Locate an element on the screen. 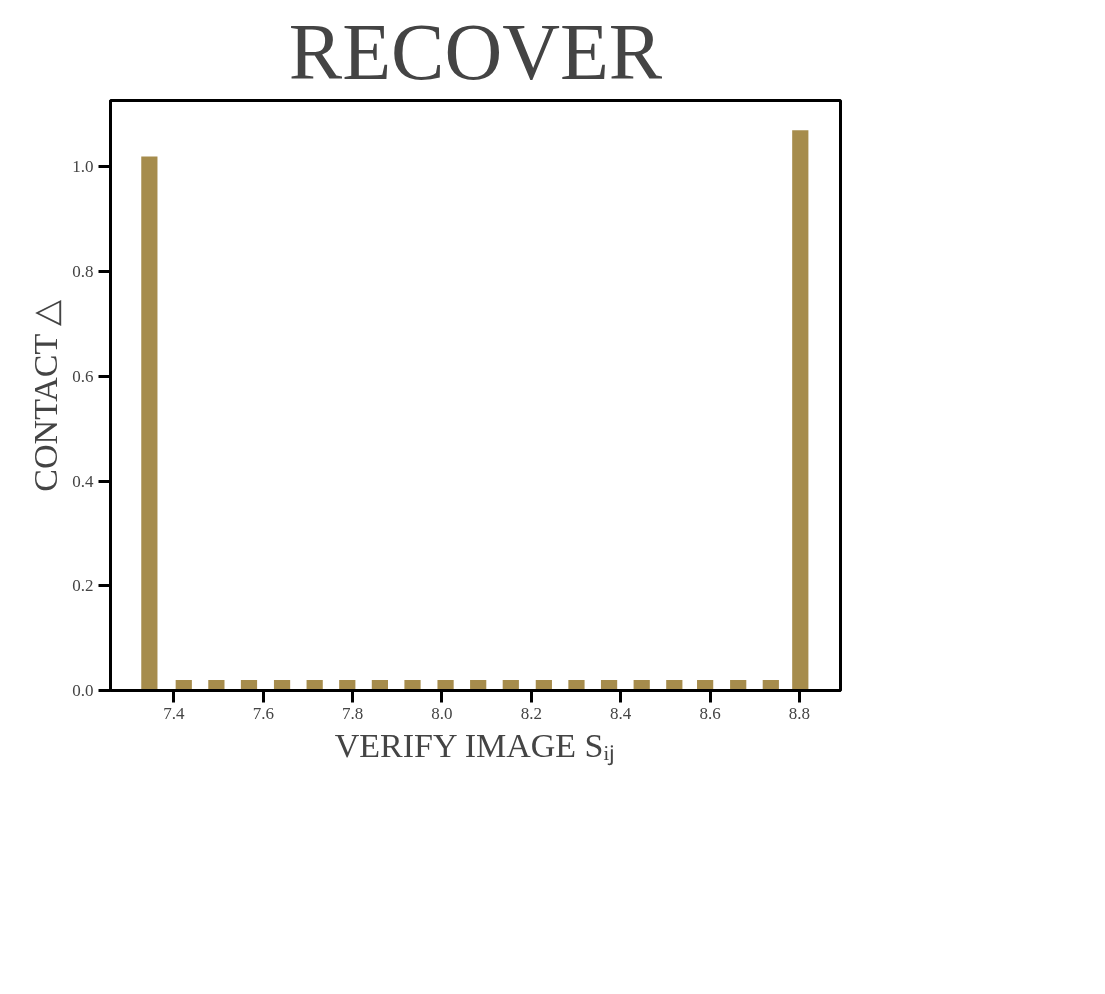 This screenshot has width=1105, height=994. y-tick-label: 1.0 is located at coordinates (83, 167).